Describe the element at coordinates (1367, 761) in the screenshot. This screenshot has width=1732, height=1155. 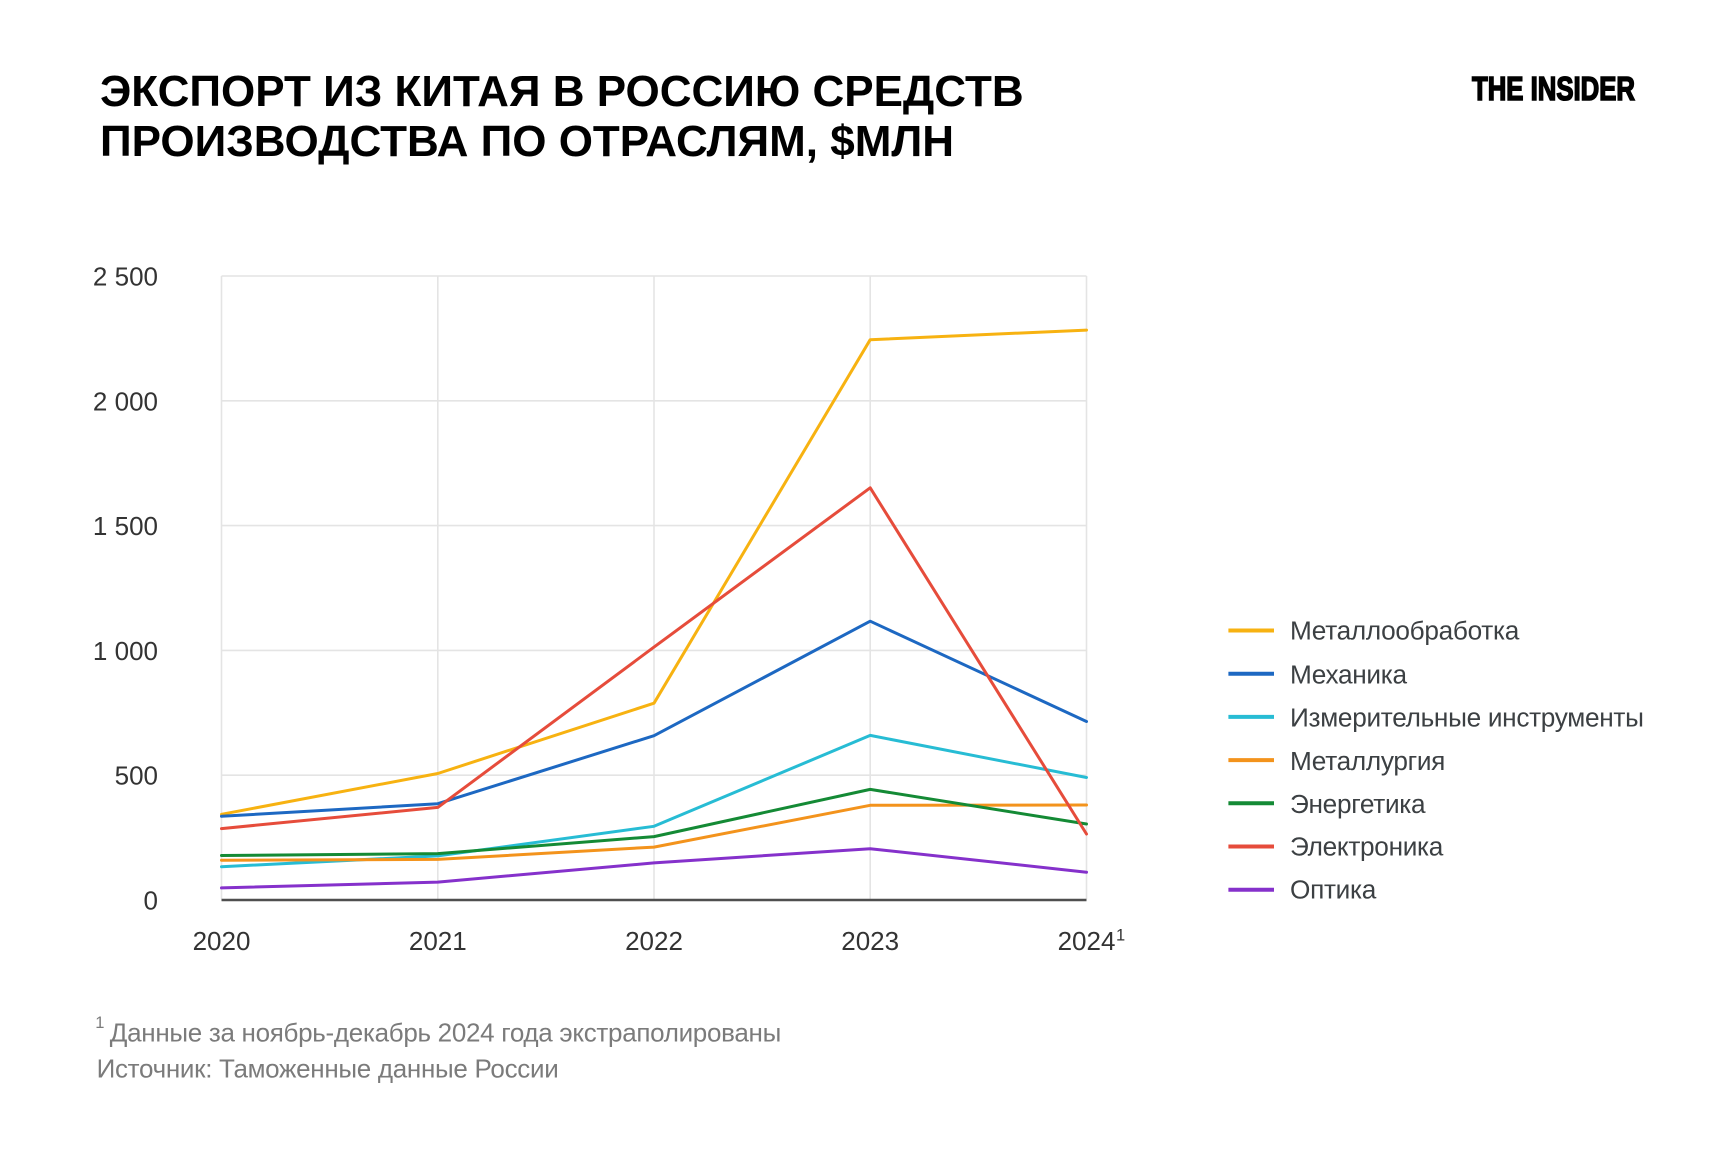
I see `svg-text: Металлургия` at that location.